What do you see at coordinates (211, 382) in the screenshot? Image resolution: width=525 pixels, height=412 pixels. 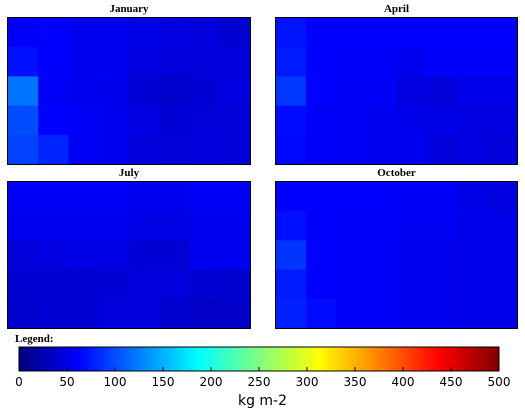 I see `colorbar-tick-label: 200` at bounding box center [211, 382].